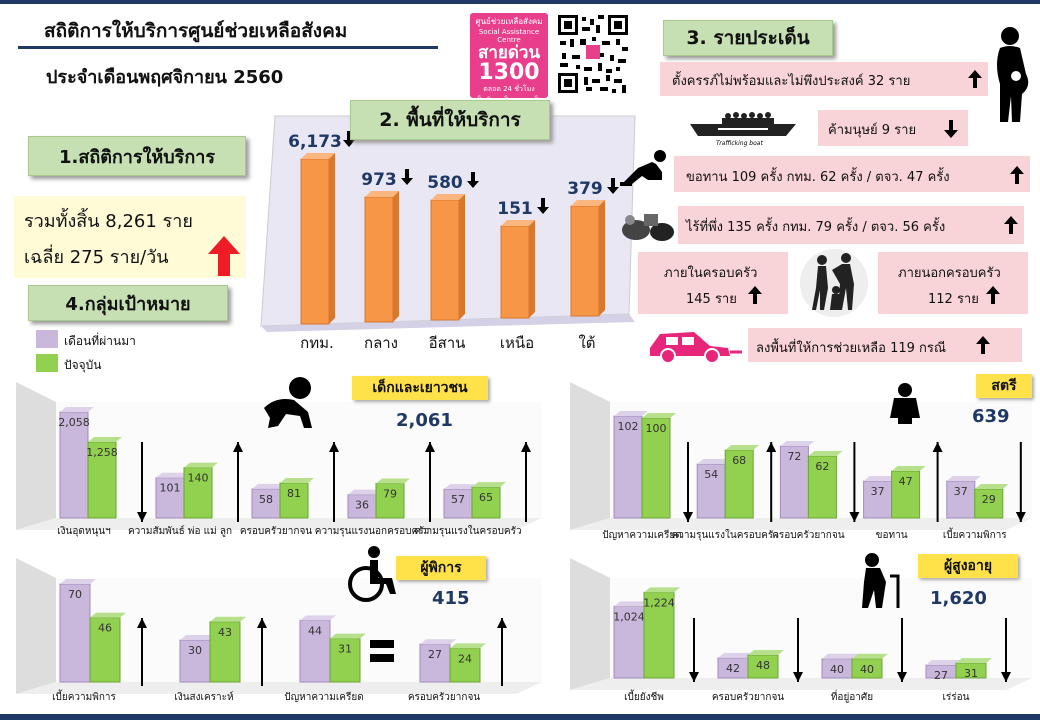  I want to click on bar-value-label: 62, so click(822, 466).